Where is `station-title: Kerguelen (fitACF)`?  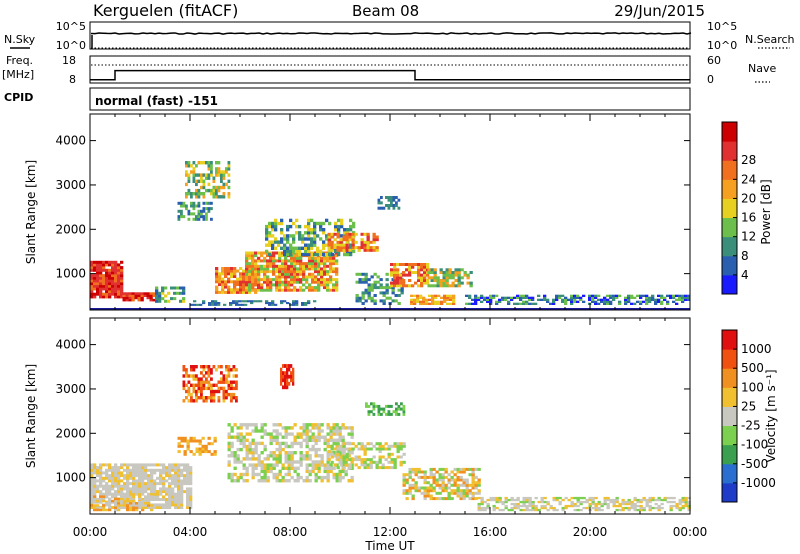 station-title: Kerguelen (fitACF) is located at coordinates (165, 10).